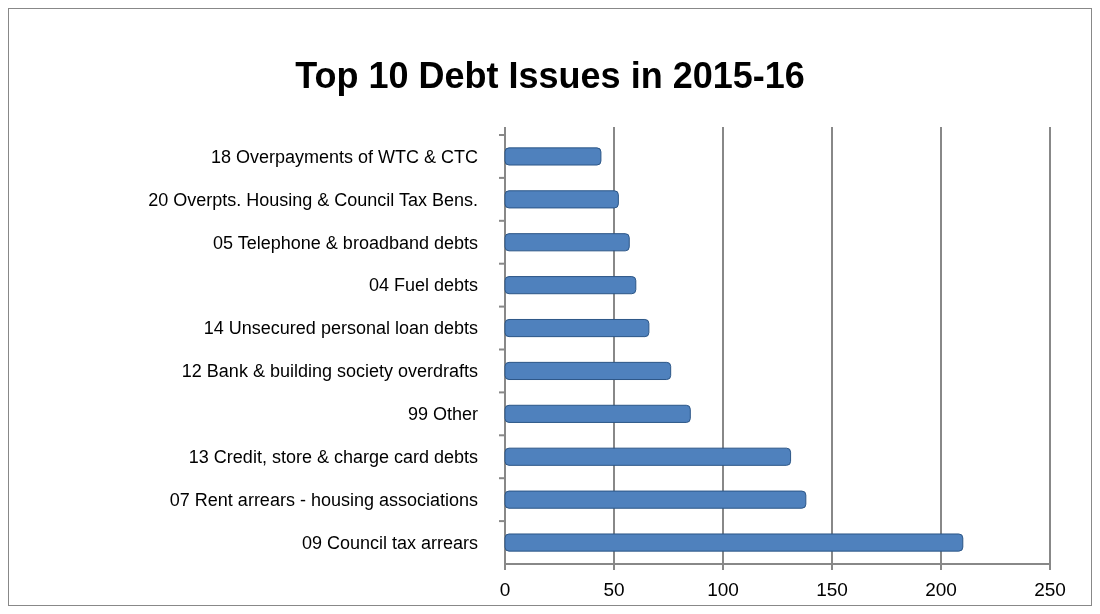 The width and height of the screenshot is (1100, 614). Describe the element at coordinates (505, 589) in the screenshot. I see `x-tick-label: 0` at that location.